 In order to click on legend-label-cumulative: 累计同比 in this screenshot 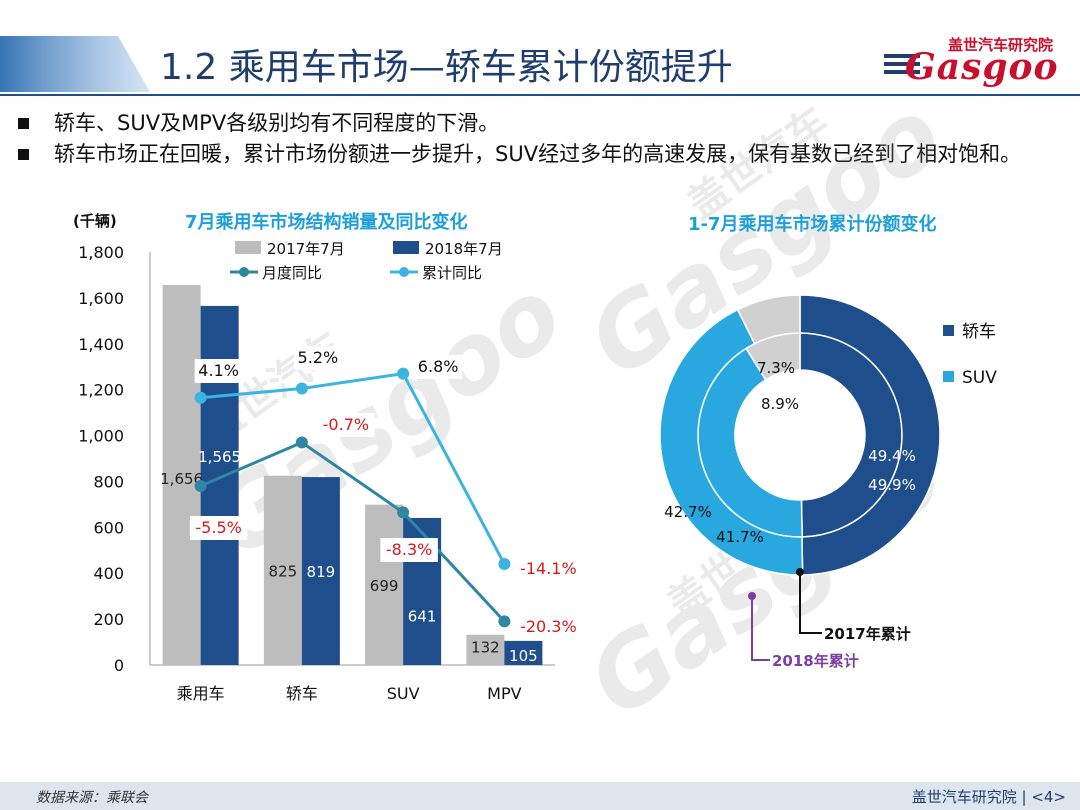, I will do `click(452, 273)`.